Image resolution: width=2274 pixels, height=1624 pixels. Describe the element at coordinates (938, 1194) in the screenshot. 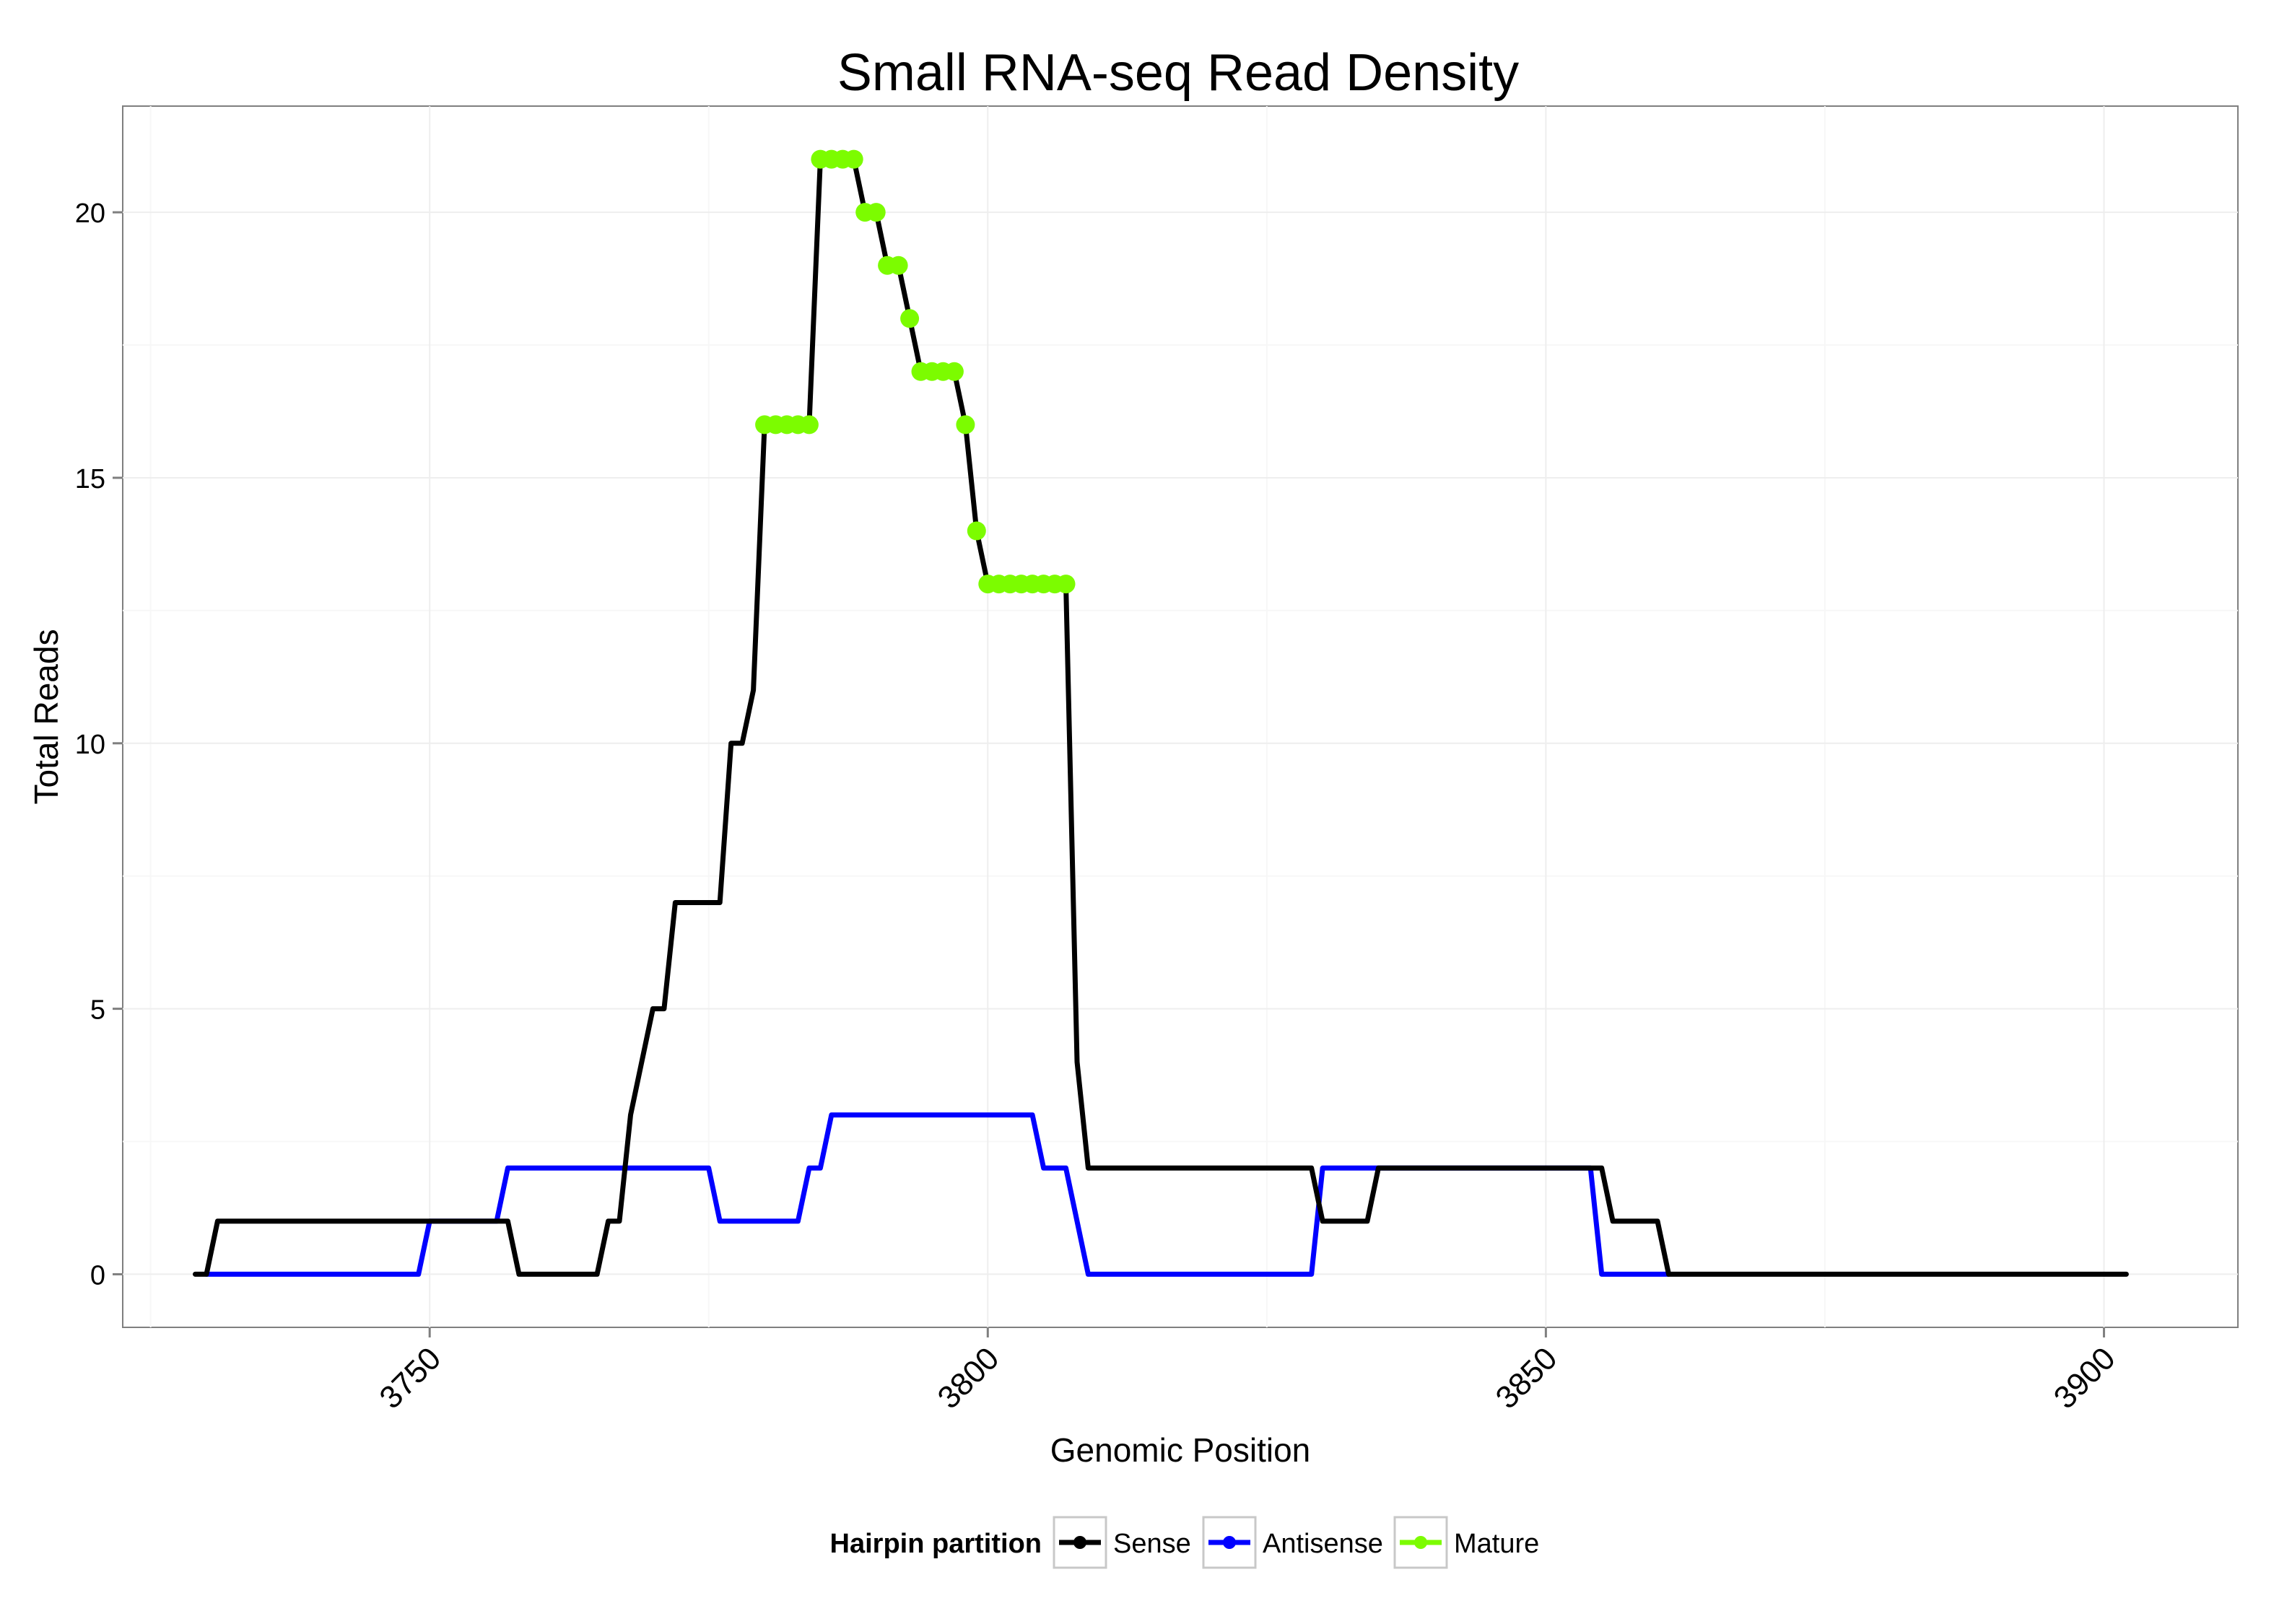

I see `series-line-antisense` at that location.